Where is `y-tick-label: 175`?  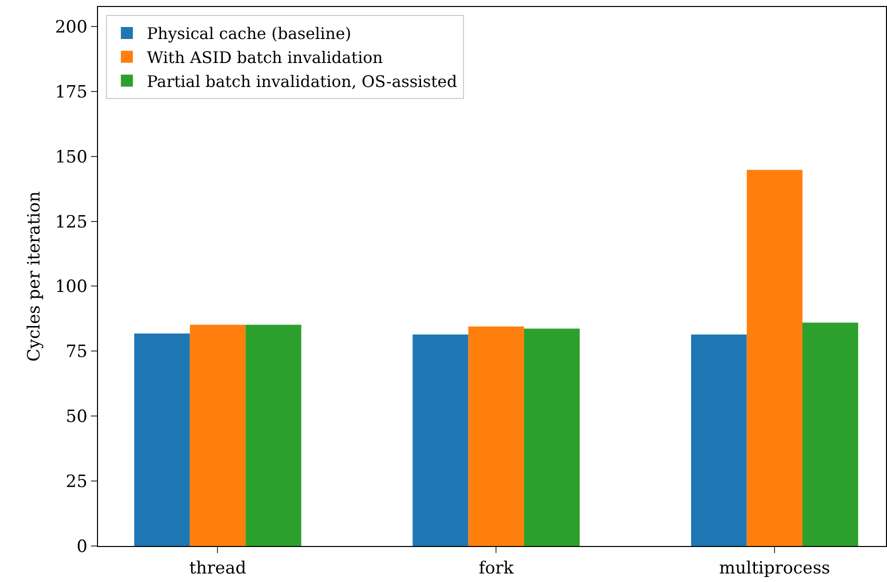
y-tick-label: 175 is located at coordinates (71, 92).